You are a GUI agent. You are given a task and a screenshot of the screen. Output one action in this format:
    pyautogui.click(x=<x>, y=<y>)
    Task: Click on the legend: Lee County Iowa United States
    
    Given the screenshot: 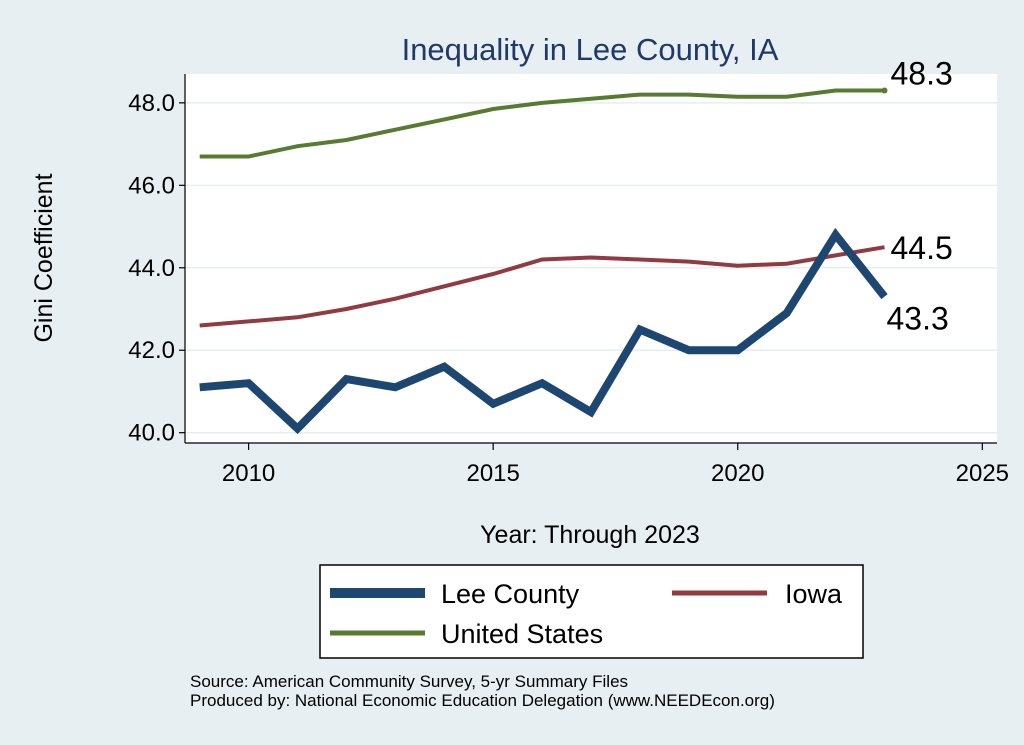 What is the action you would take?
    pyautogui.click(x=591, y=611)
    